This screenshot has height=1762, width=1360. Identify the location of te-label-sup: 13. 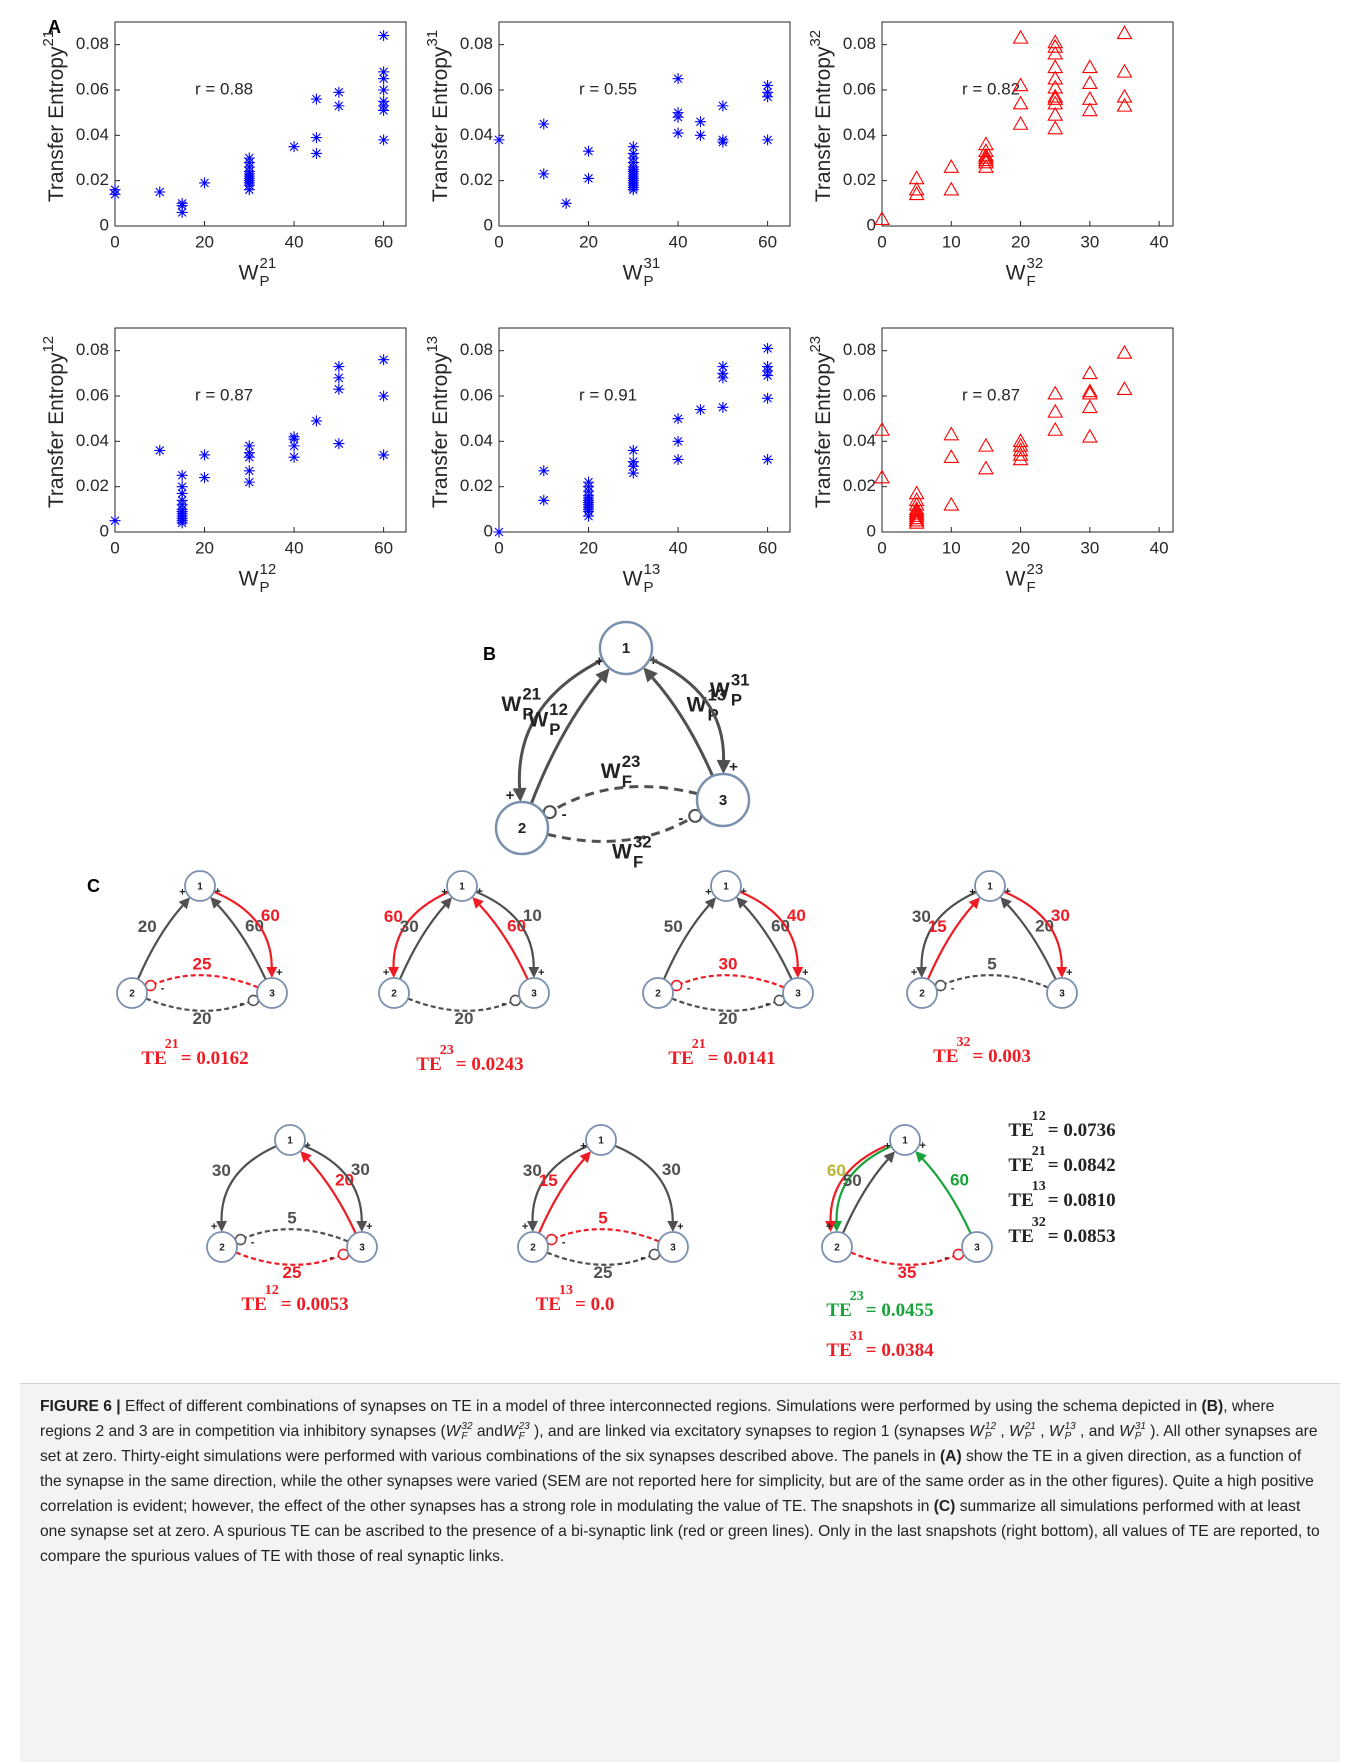
(1039, 1186).